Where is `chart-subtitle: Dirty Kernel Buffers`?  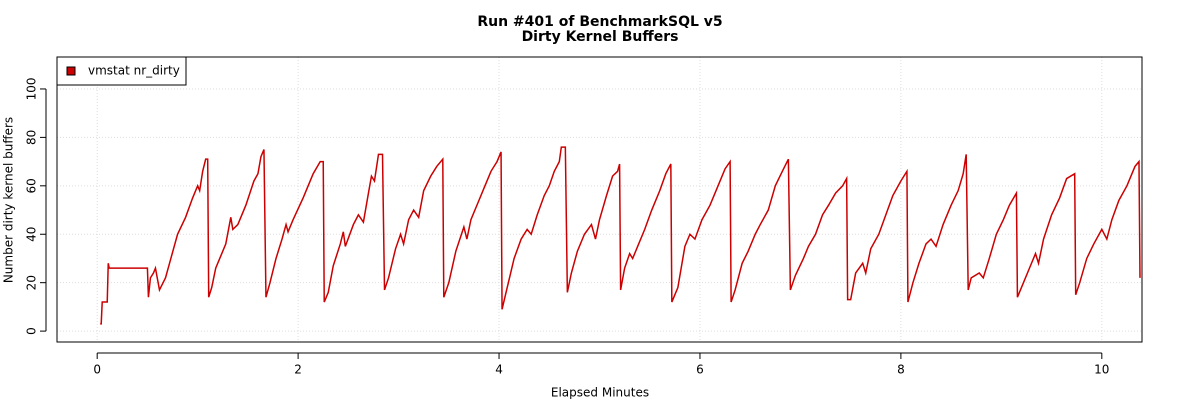
chart-subtitle: Dirty Kernel Buffers is located at coordinates (600, 37).